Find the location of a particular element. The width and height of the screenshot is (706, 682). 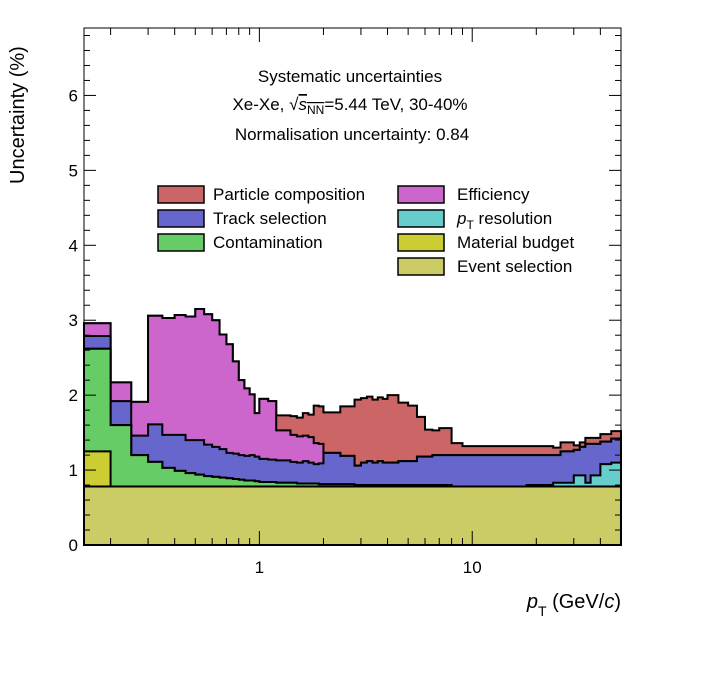

annotation-title: Systematic uncertainties is located at coordinates (350, 76).